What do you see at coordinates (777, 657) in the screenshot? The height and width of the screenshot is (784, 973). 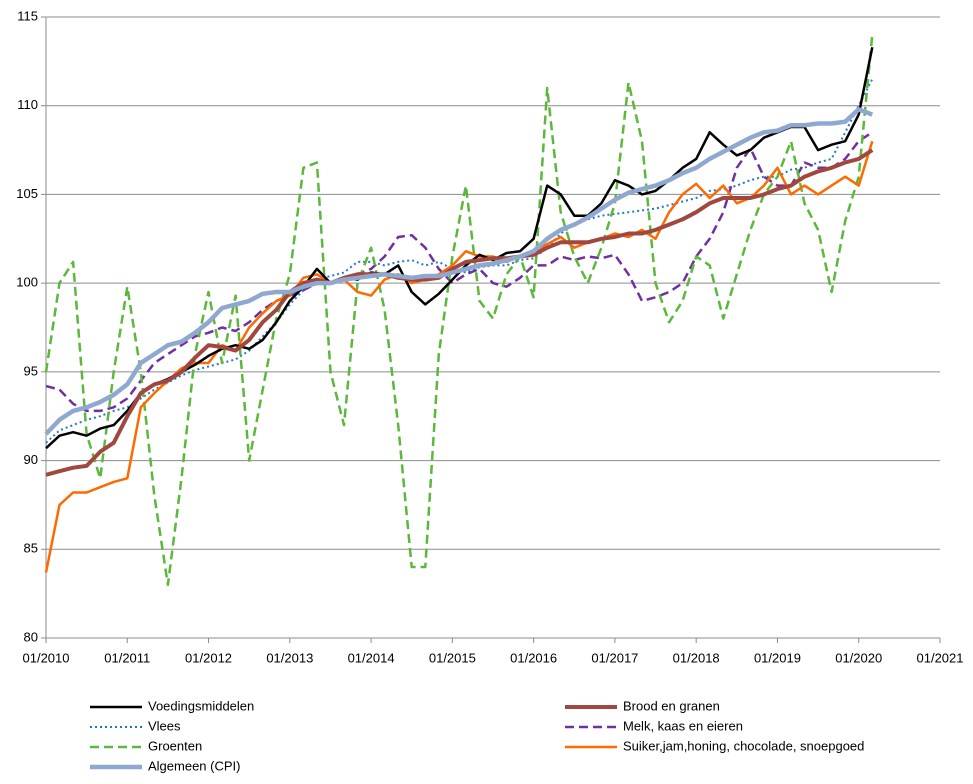 I see `x-tick-label: 01/2019` at bounding box center [777, 657].